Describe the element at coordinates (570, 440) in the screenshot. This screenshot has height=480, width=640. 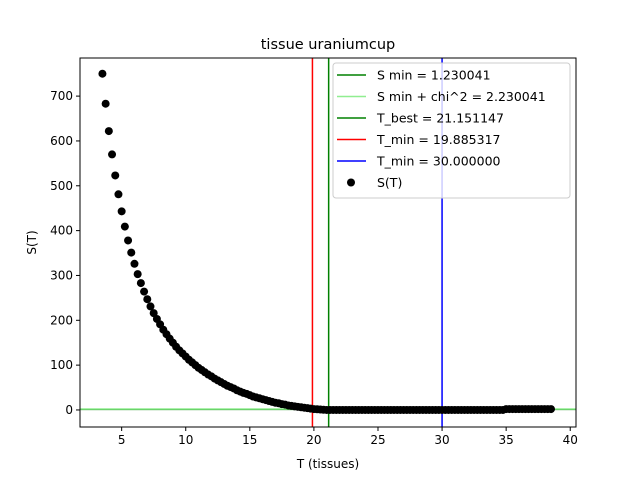
I see `x-tick-label: 40` at that location.